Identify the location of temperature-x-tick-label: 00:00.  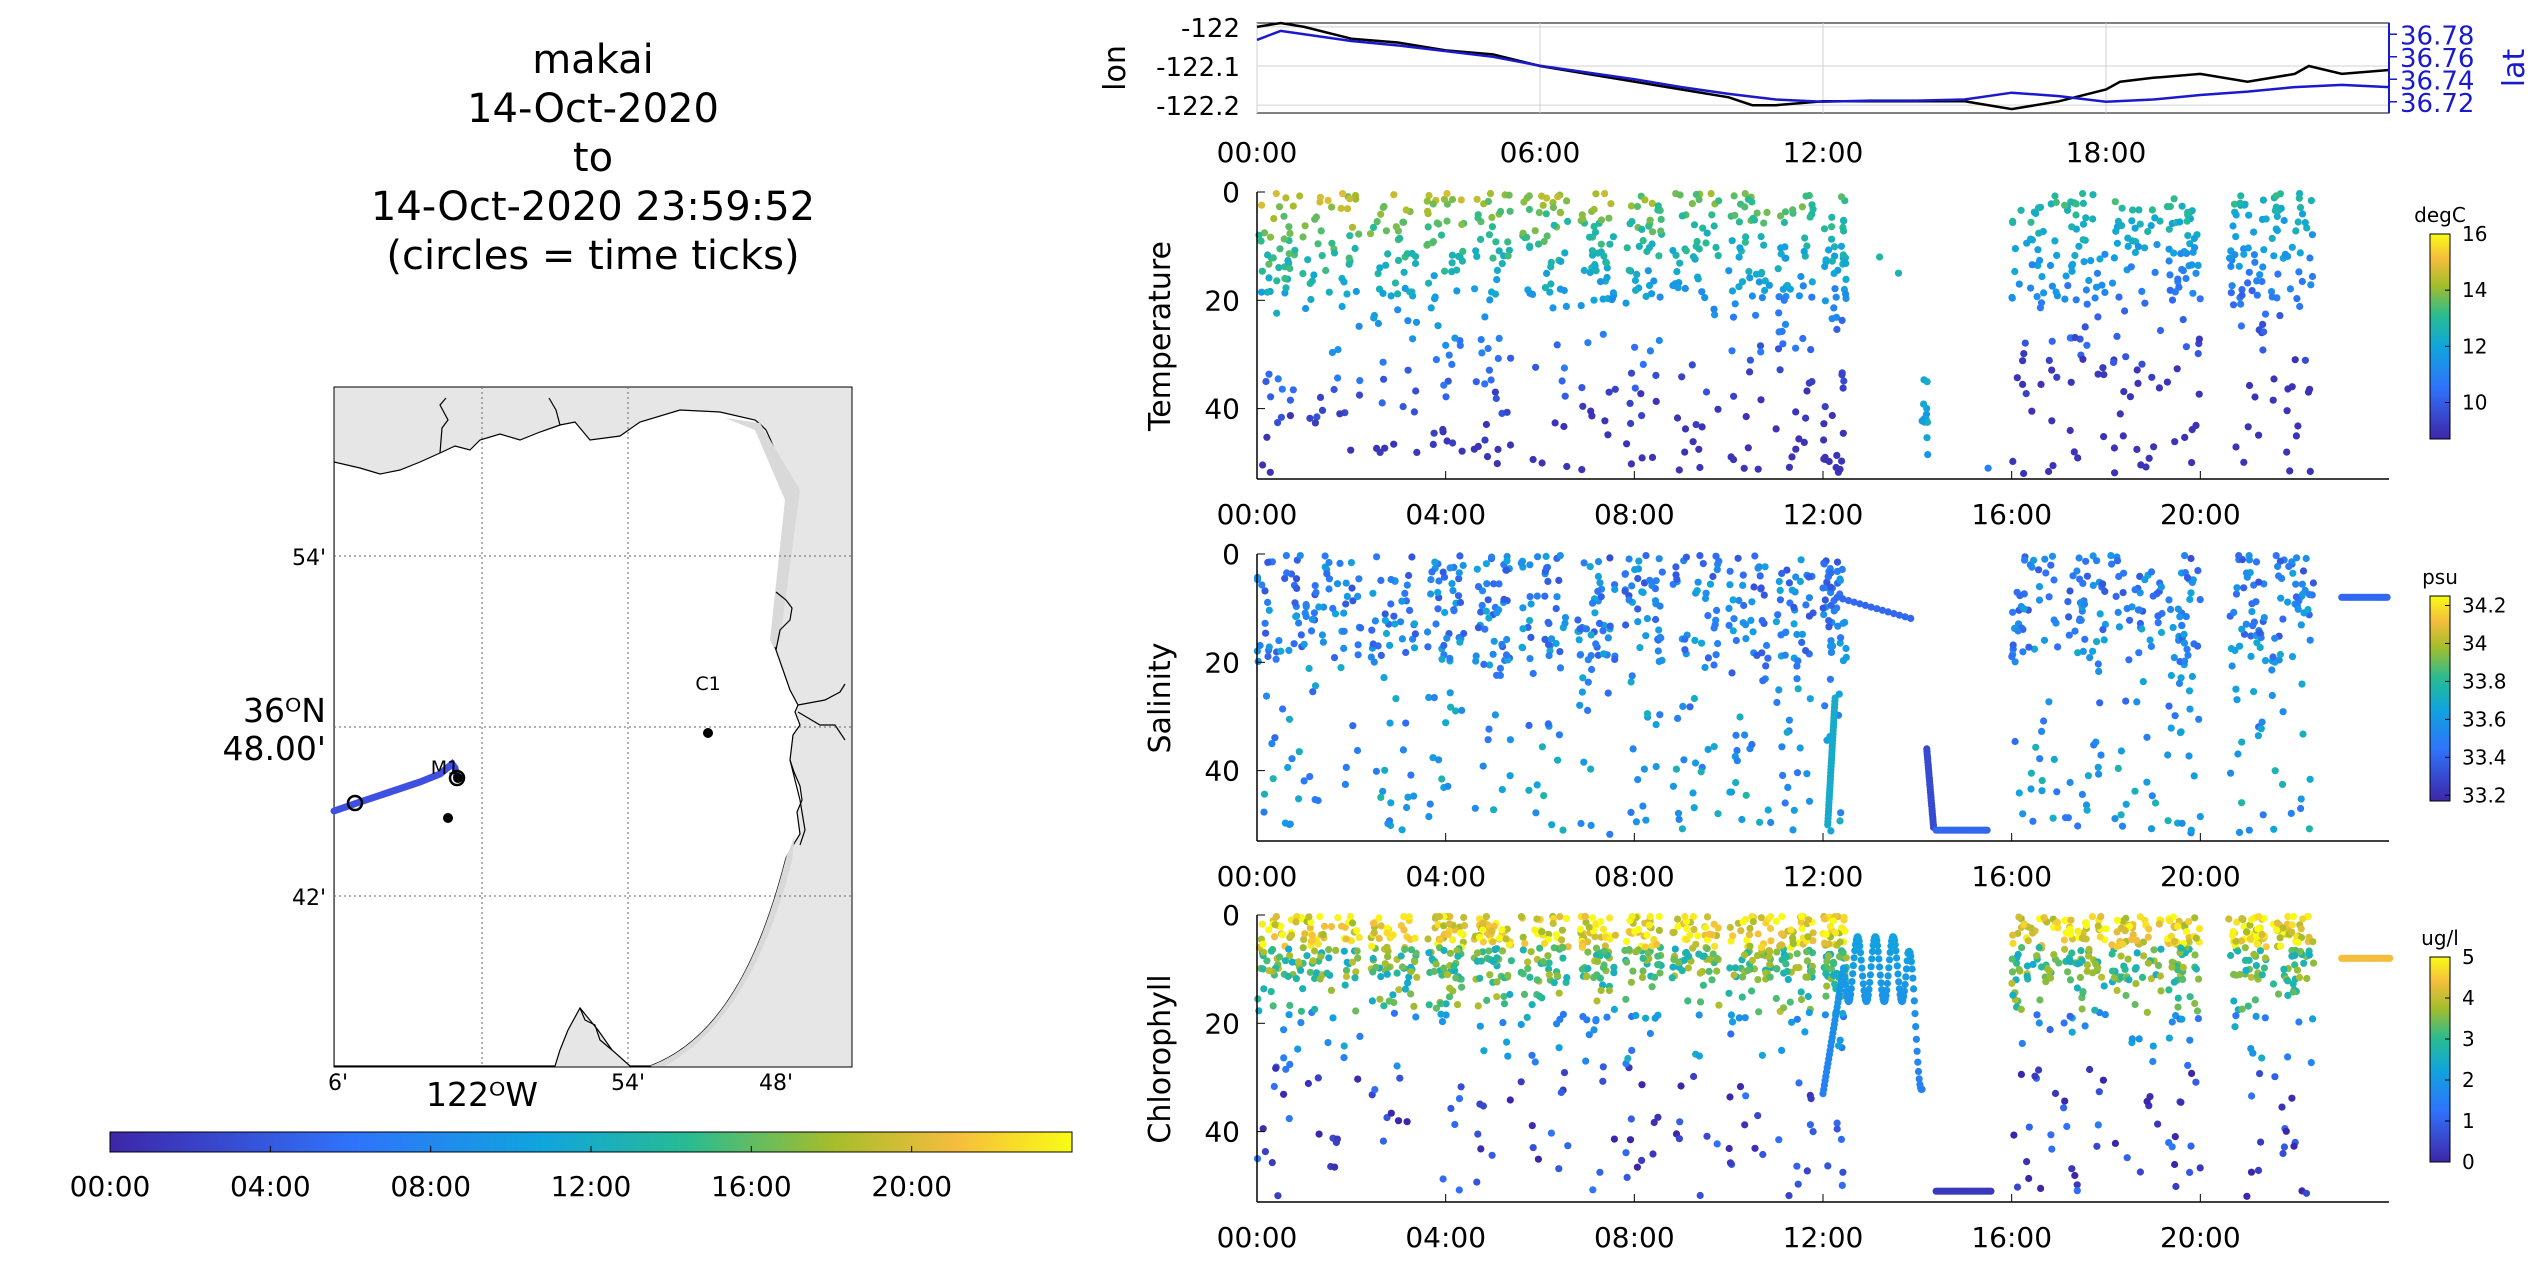
(1257, 514).